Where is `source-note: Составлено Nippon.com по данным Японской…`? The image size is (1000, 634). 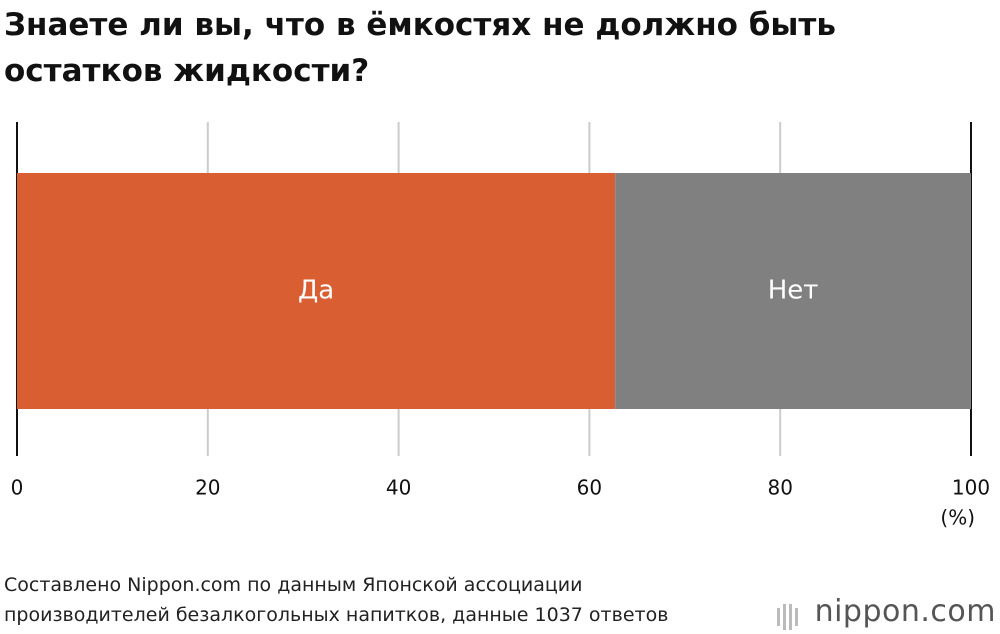
source-note: Составлено Nippon.com по данным Японской… is located at coordinates (336, 600).